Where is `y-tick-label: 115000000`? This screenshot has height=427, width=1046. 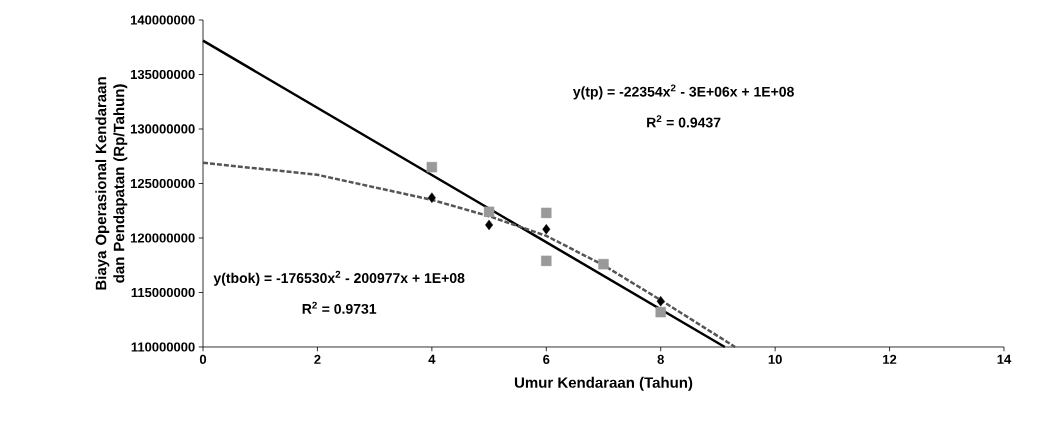 y-tick-label: 115000000 is located at coordinates (163, 292).